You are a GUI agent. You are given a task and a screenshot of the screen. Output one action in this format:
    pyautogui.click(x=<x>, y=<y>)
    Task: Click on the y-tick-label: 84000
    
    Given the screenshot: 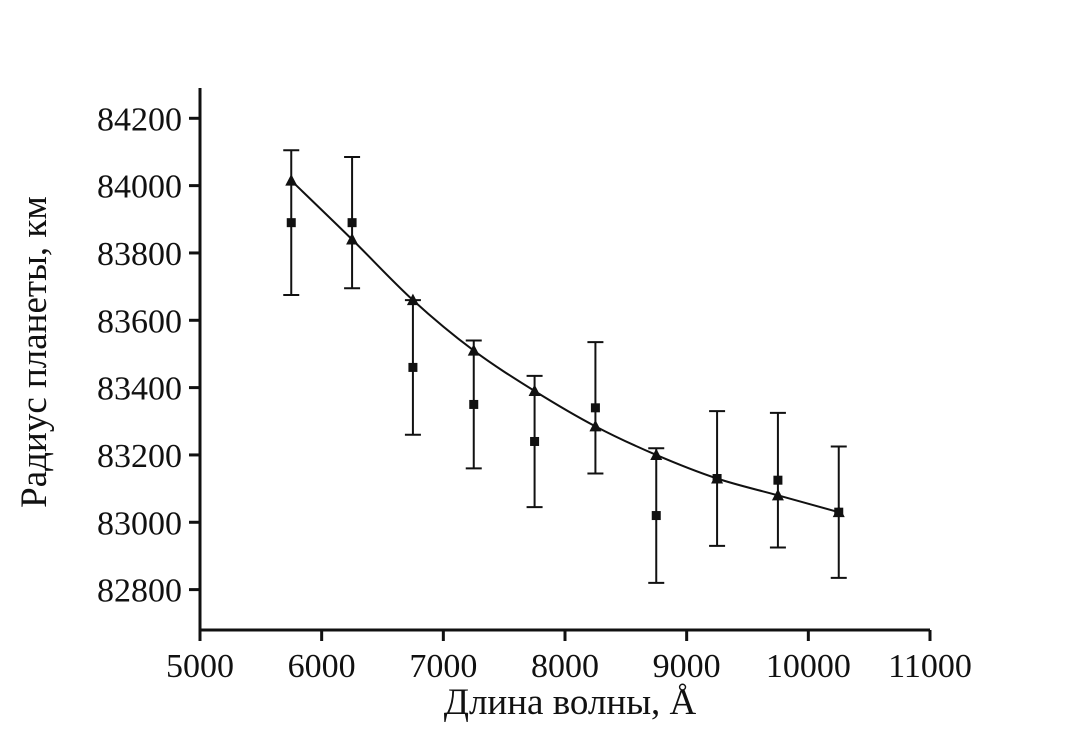 What is the action you would take?
    pyautogui.click(x=139, y=187)
    